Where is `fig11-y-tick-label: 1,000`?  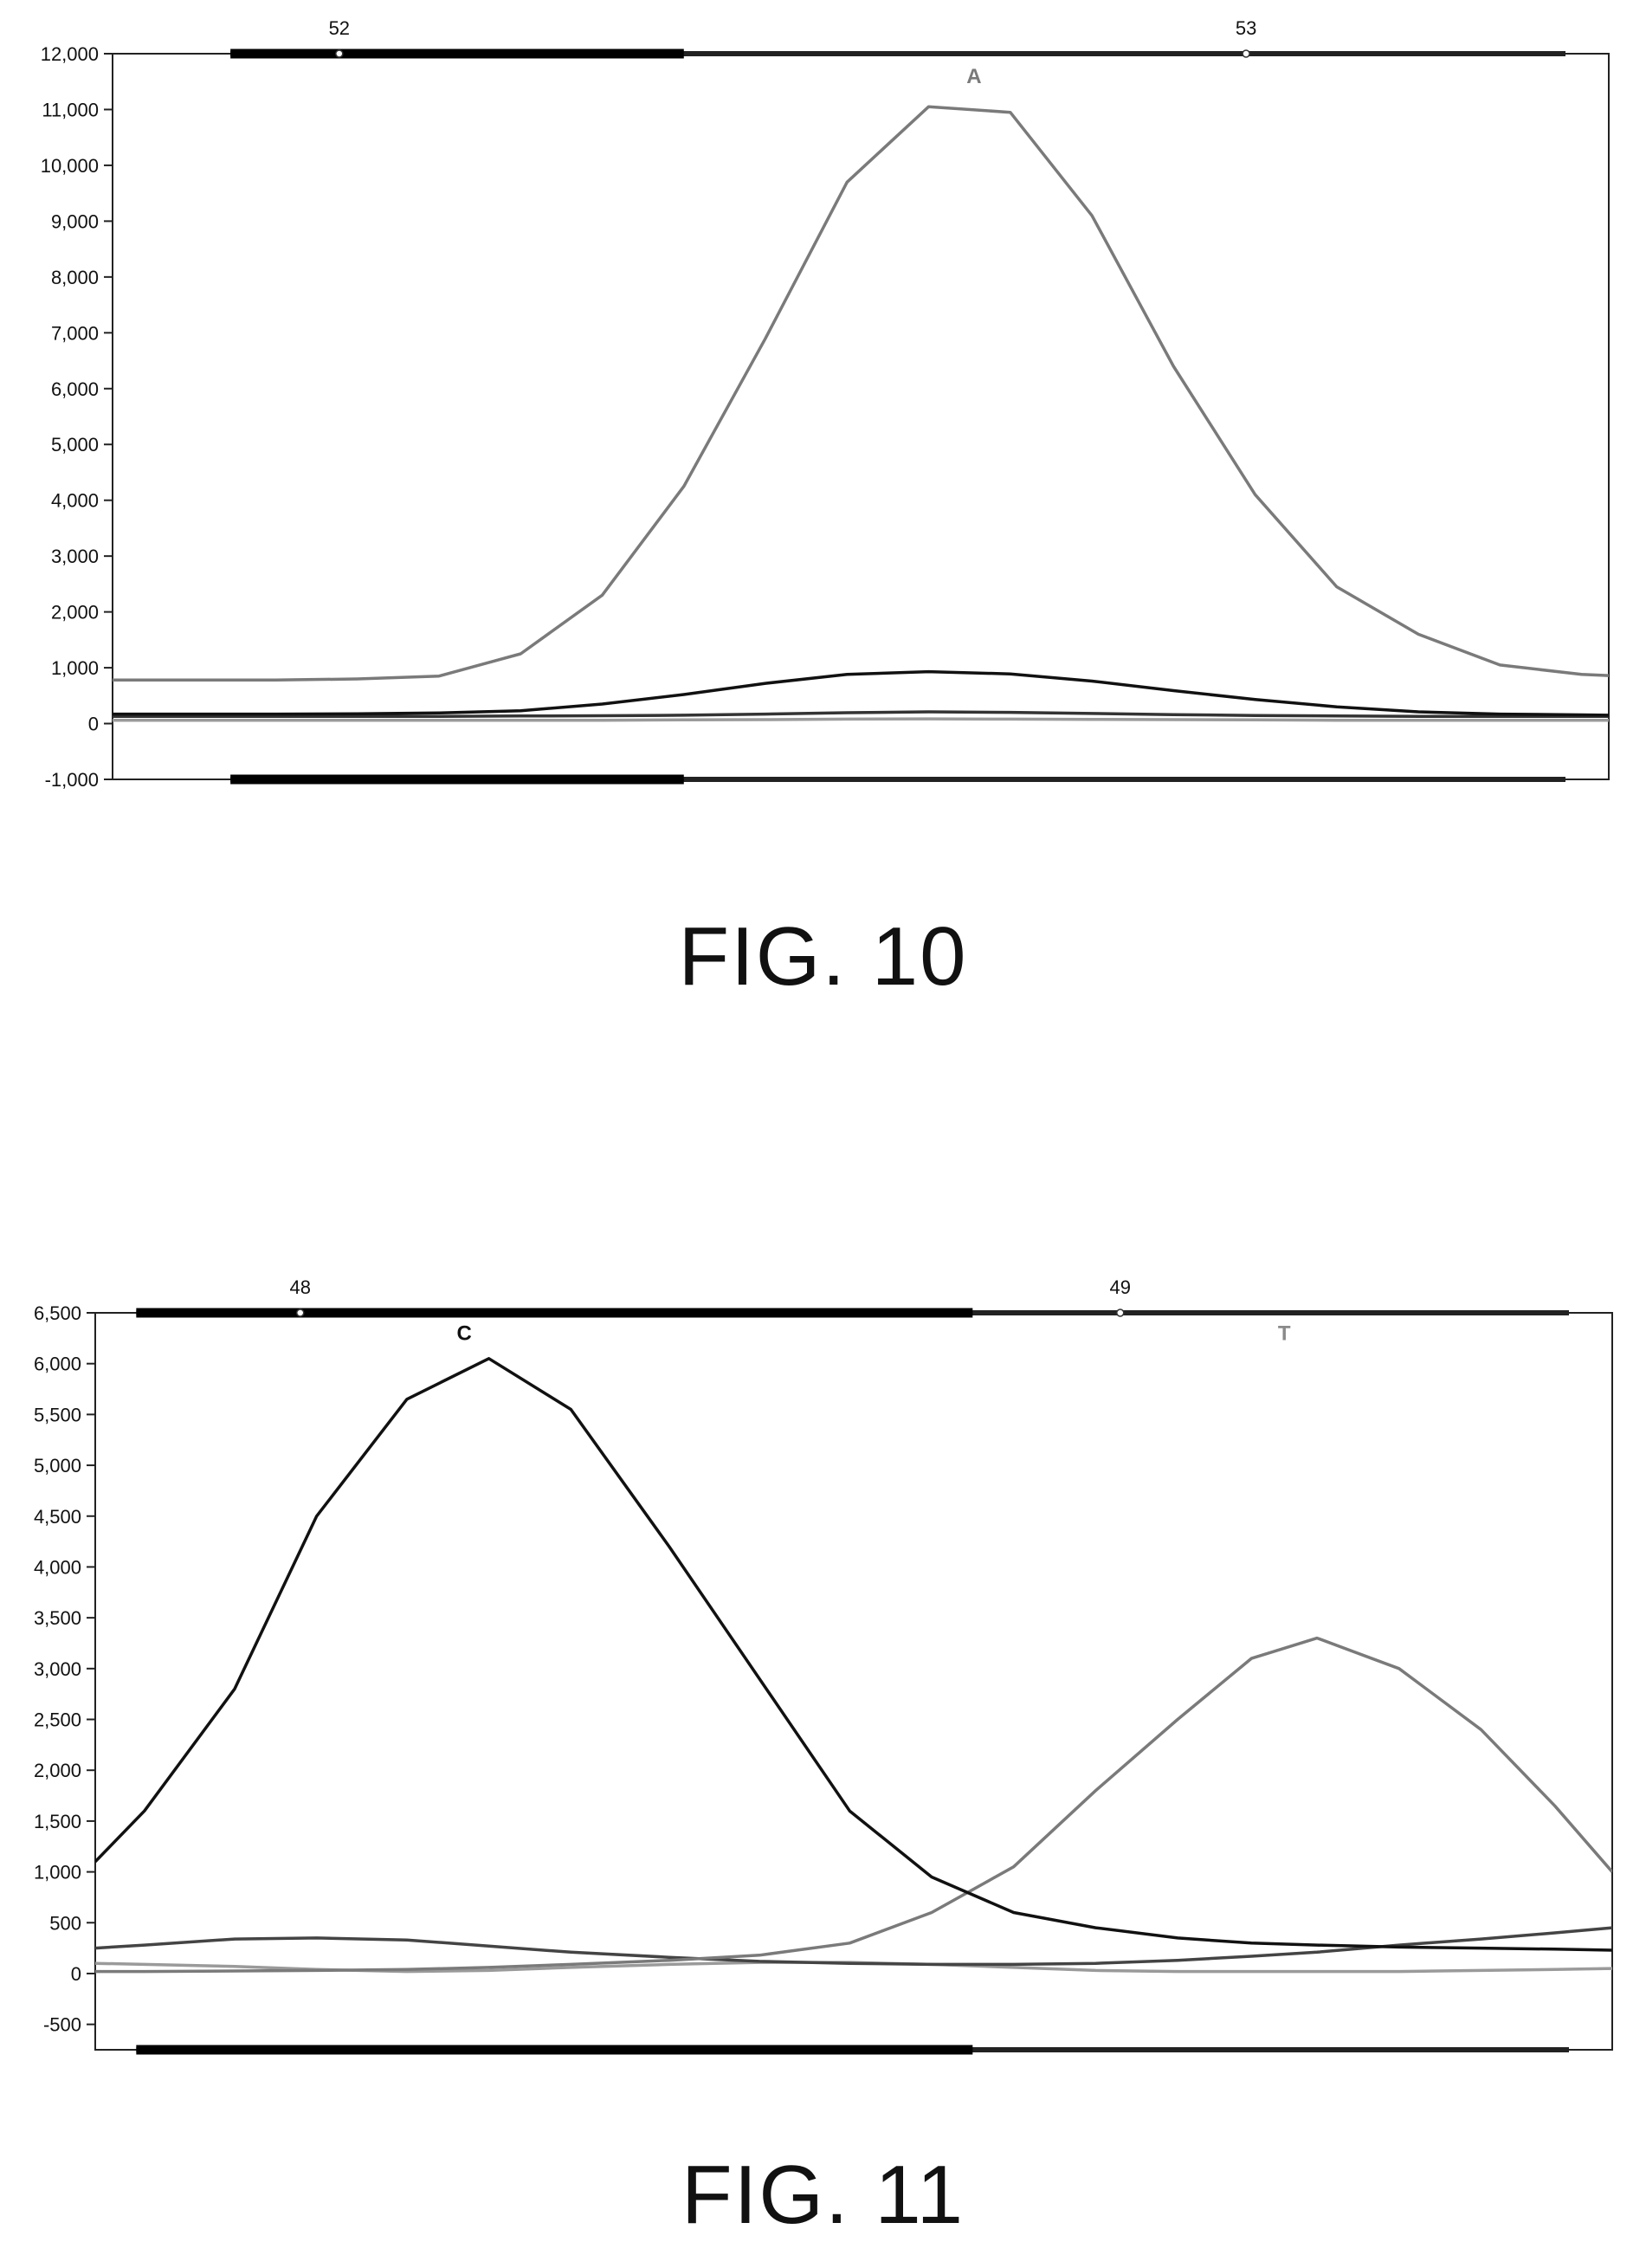
fig11-y-tick-label: 1,000 is located at coordinates (57, 1873).